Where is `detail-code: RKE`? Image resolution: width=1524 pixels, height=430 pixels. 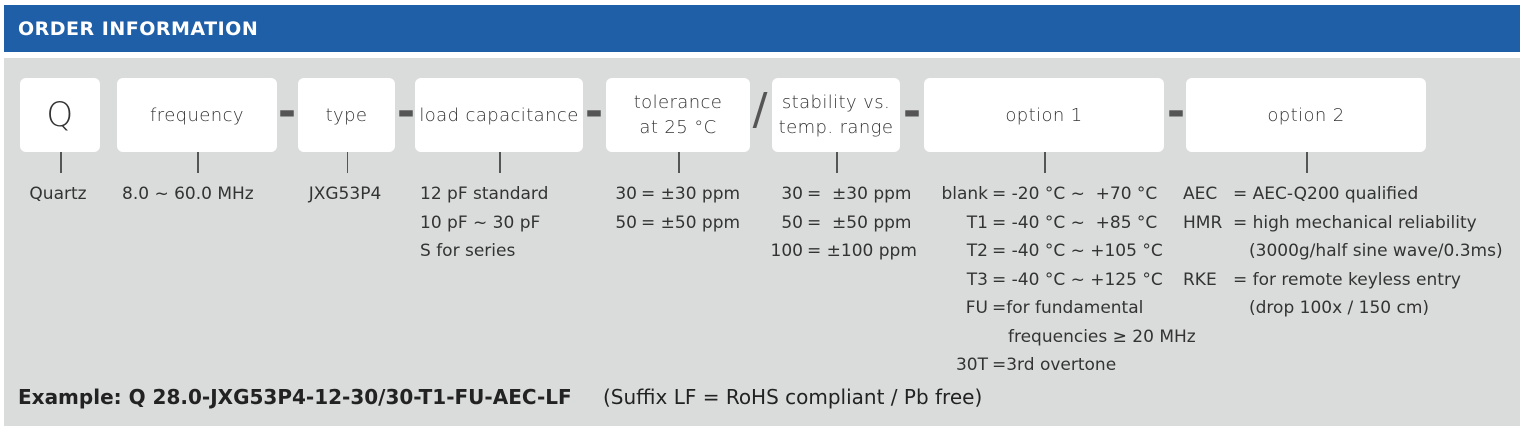
detail-code: RKE is located at coordinates (1200, 279).